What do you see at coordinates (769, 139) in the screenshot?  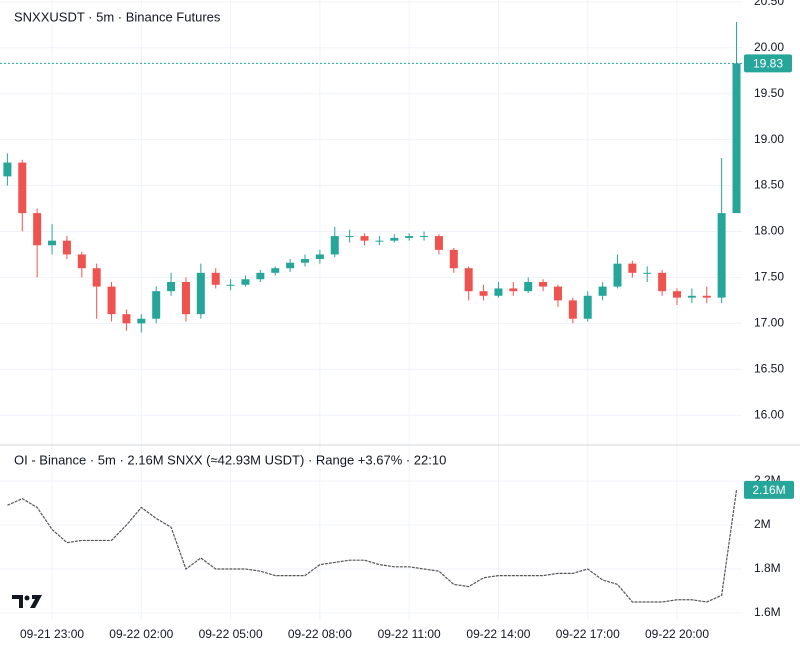 I see `y-tick-label: 19.00` at bounding box center [769, 139].